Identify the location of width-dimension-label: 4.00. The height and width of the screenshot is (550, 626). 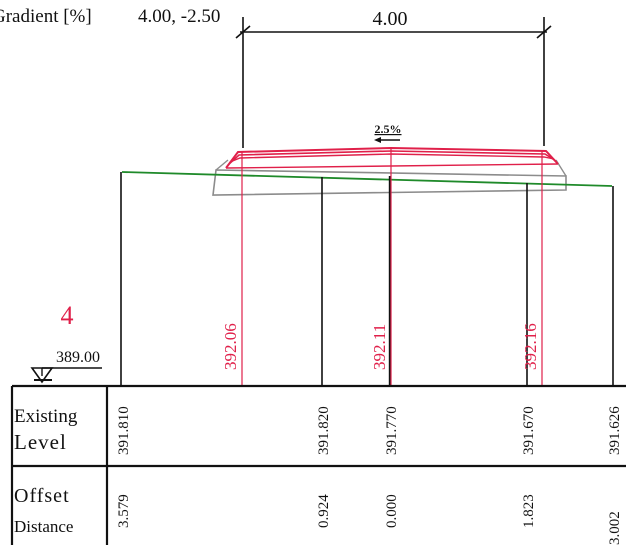
(390, 19).